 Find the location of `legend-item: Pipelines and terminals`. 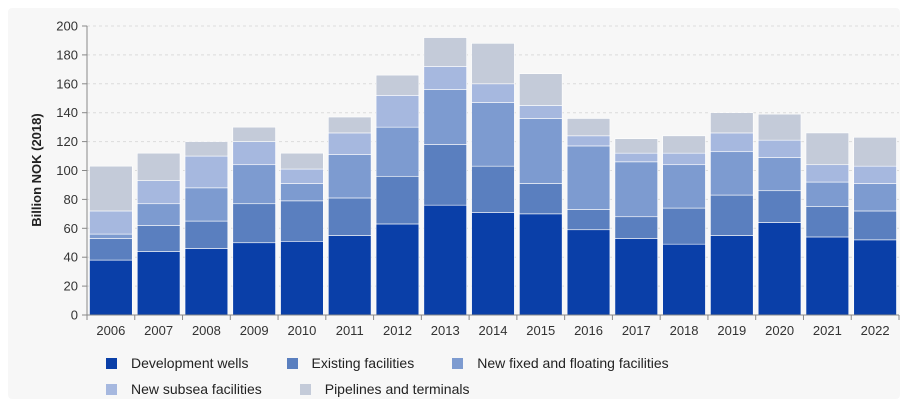

legend-item: Pipelines and terminals is located at coordinates (384, 389).